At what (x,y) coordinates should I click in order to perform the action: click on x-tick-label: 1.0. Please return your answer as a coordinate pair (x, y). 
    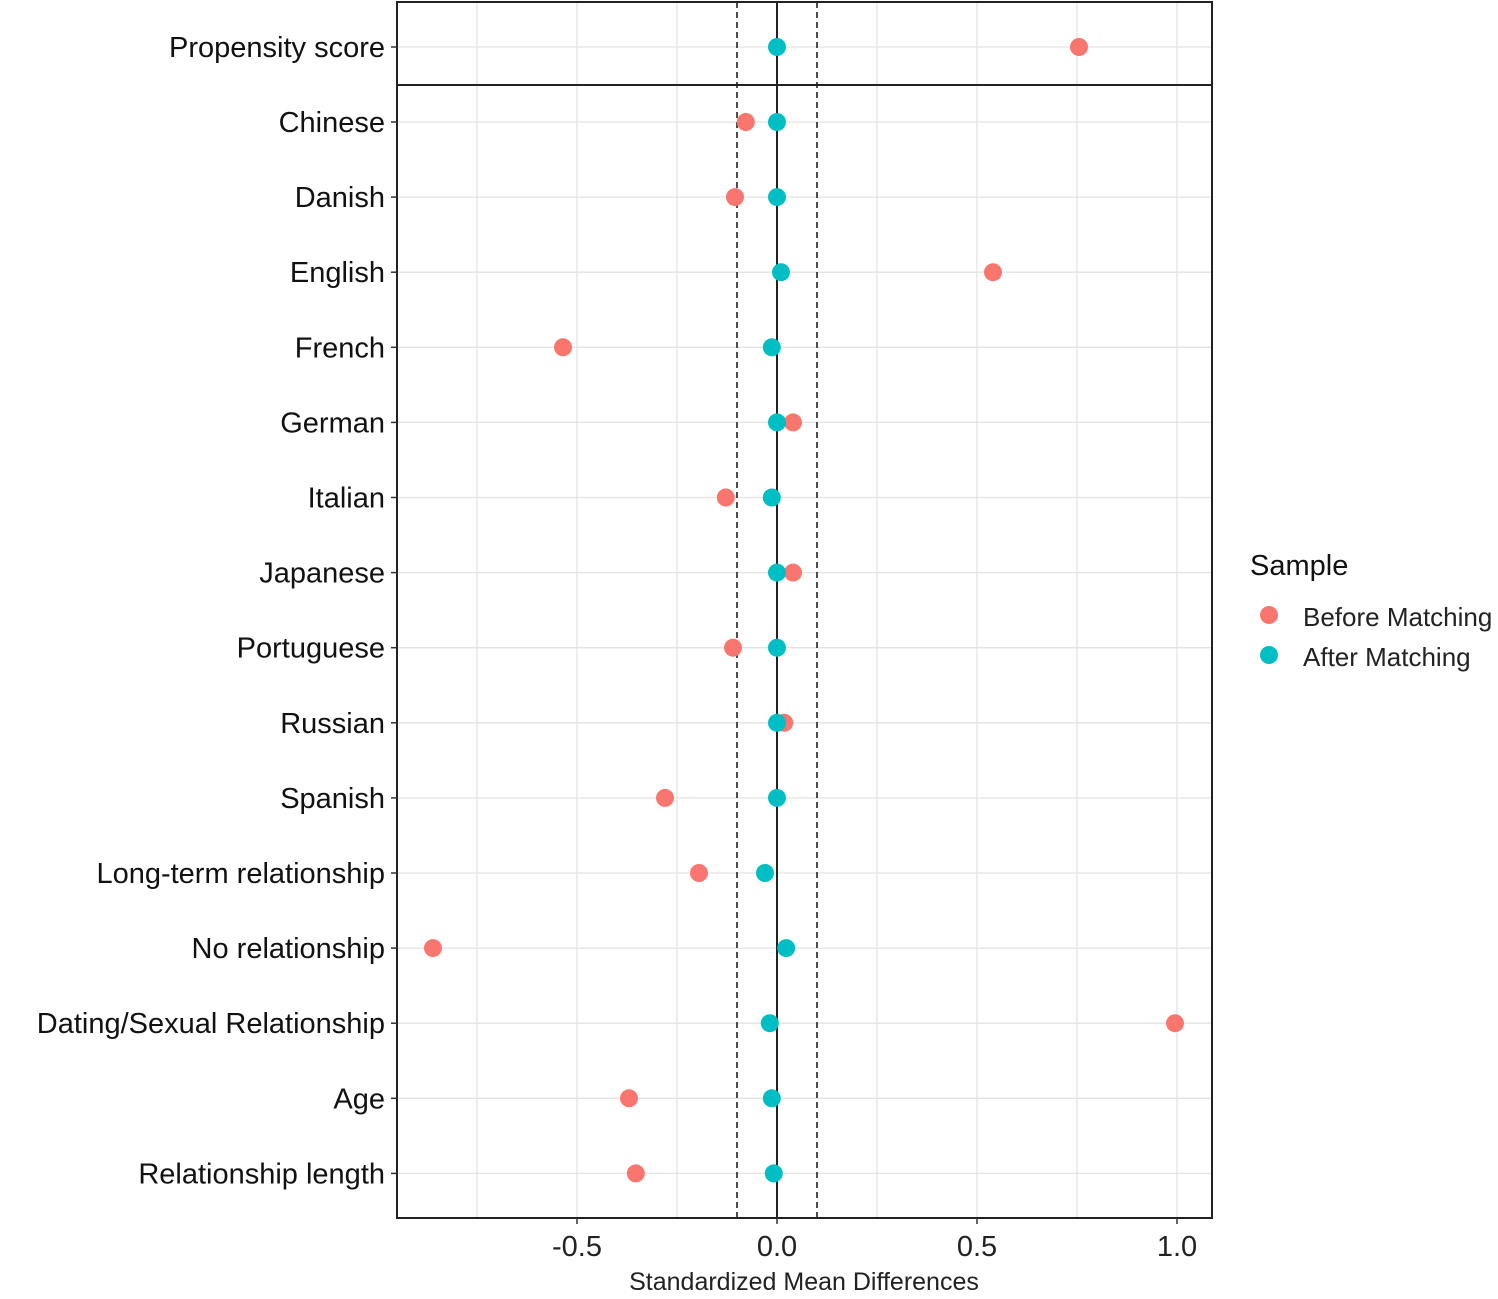
    Looking at the image, I should click on (1177, 1247).